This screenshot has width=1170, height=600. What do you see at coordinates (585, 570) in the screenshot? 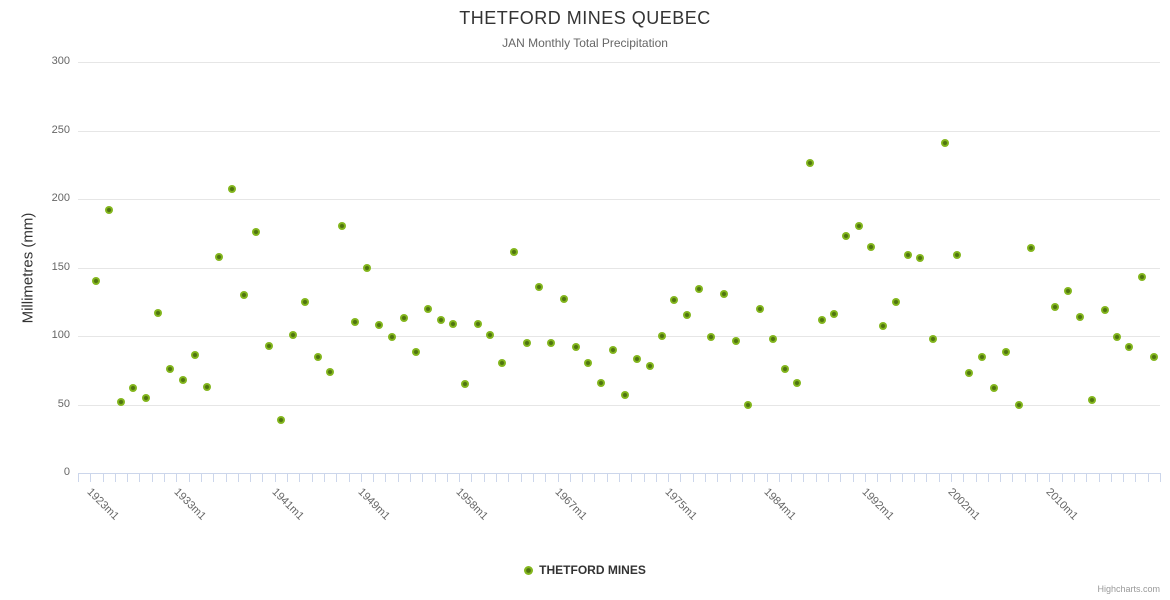
I see `legend-item: THETFORD MINES` at bounding box center [585, 570].